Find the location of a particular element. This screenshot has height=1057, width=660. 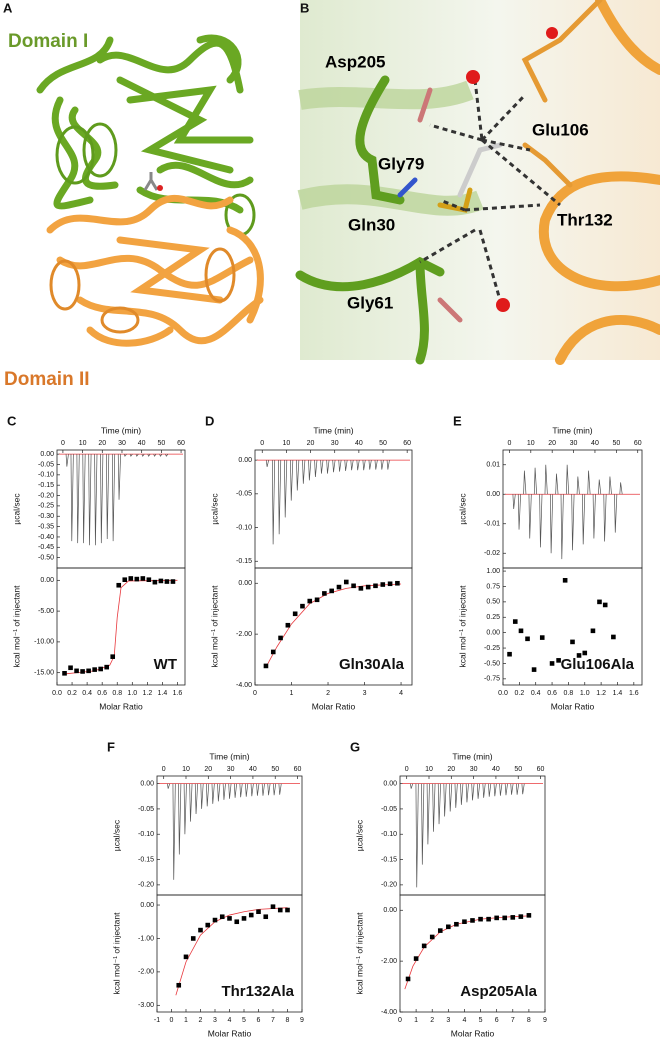

y-tick-label: -0.10 is located at coordinates (146, 834).